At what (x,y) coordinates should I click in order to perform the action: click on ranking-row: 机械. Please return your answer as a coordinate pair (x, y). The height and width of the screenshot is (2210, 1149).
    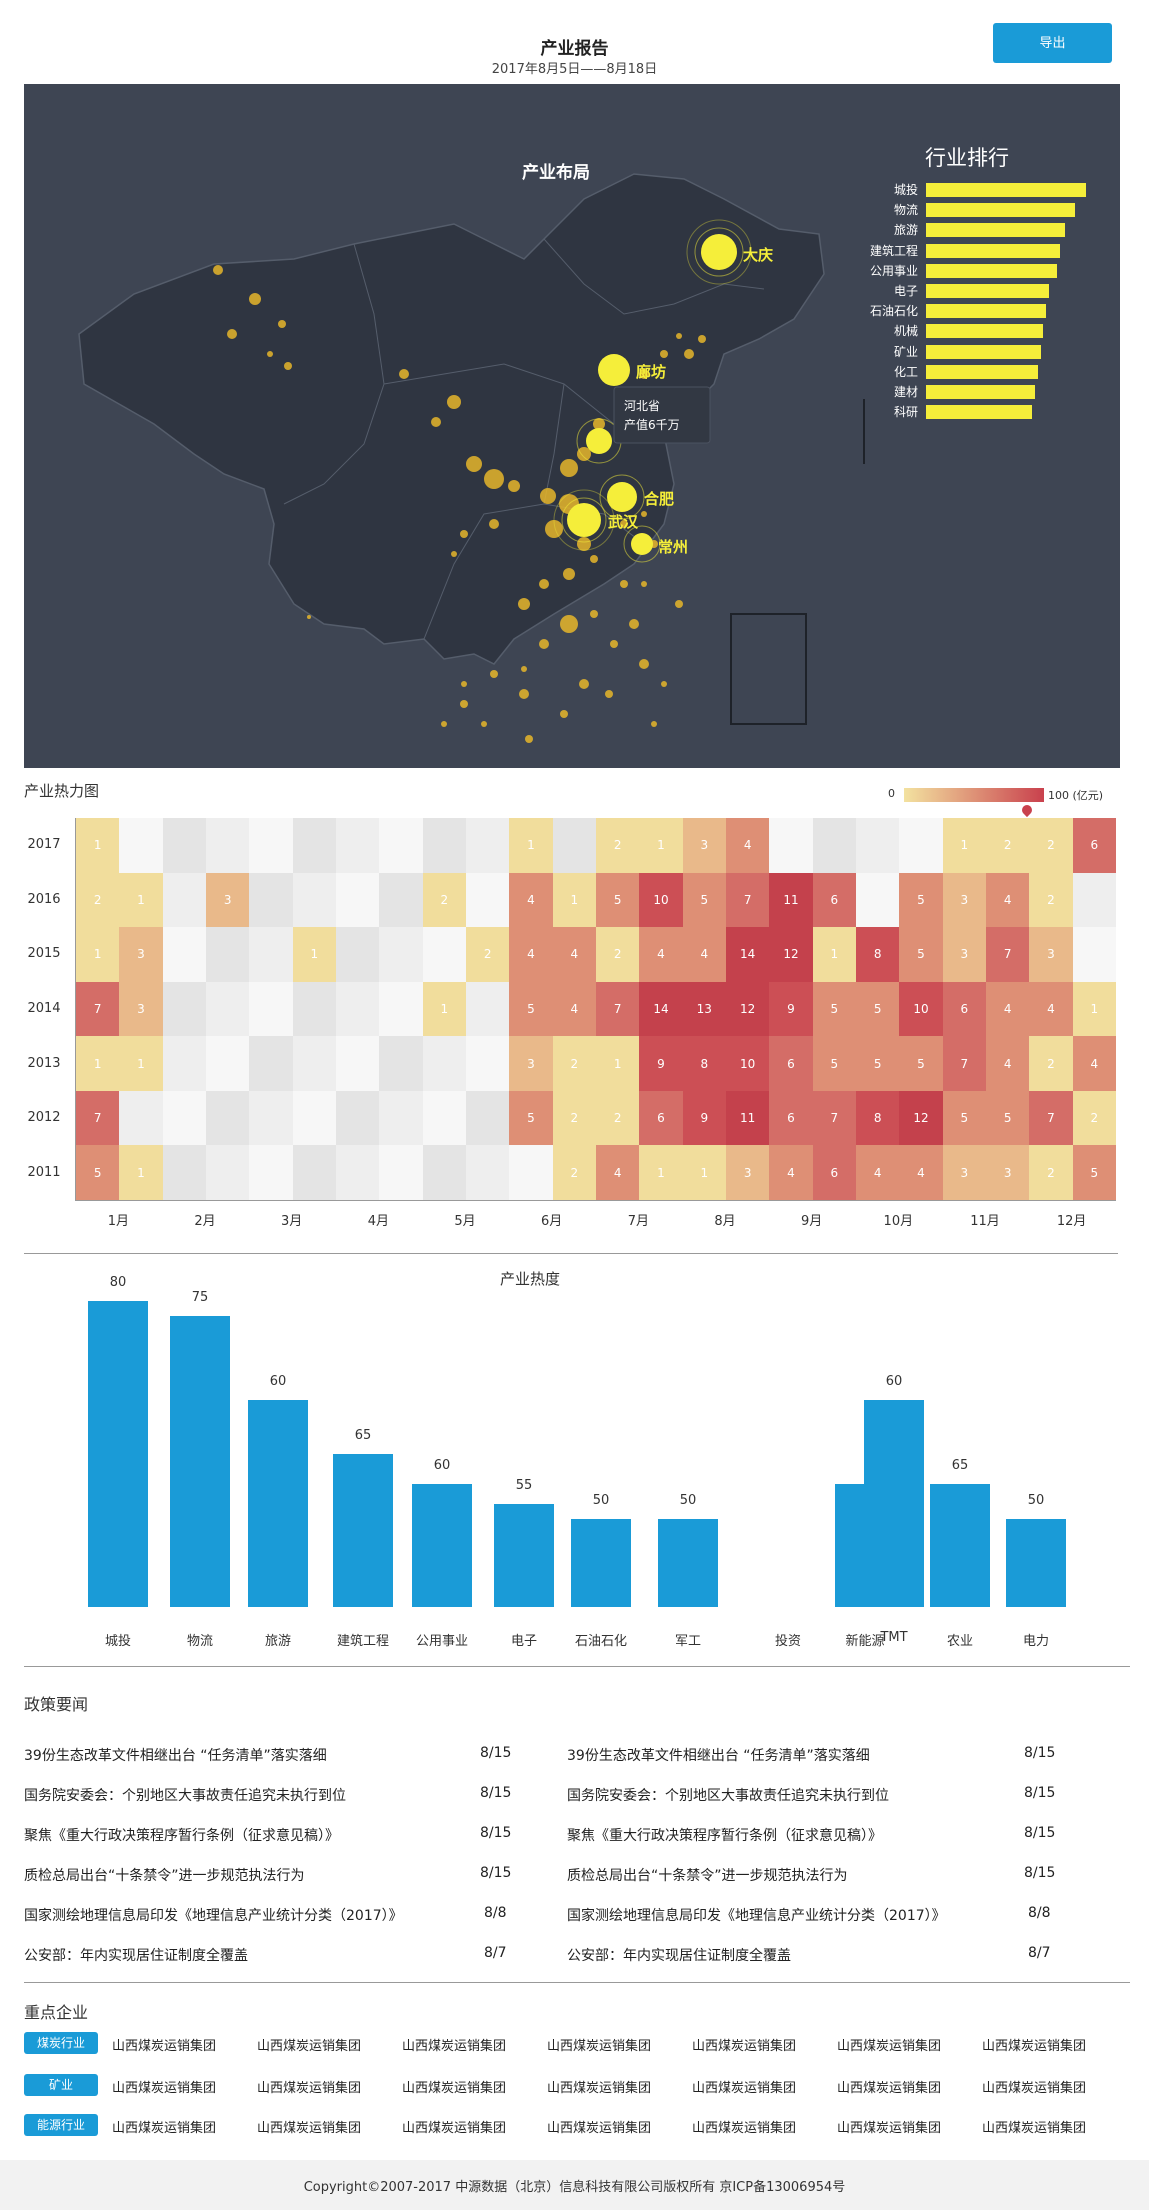
    Looking at the image, I should click on (970, 331).